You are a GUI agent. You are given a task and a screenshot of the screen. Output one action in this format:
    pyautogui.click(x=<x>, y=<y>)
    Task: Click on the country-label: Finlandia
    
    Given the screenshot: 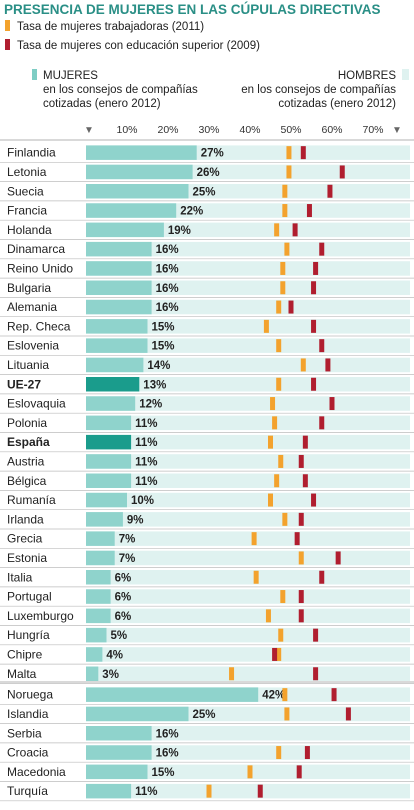 What is the action you would take?
    pyautogui.click(x=31, y=153)
    